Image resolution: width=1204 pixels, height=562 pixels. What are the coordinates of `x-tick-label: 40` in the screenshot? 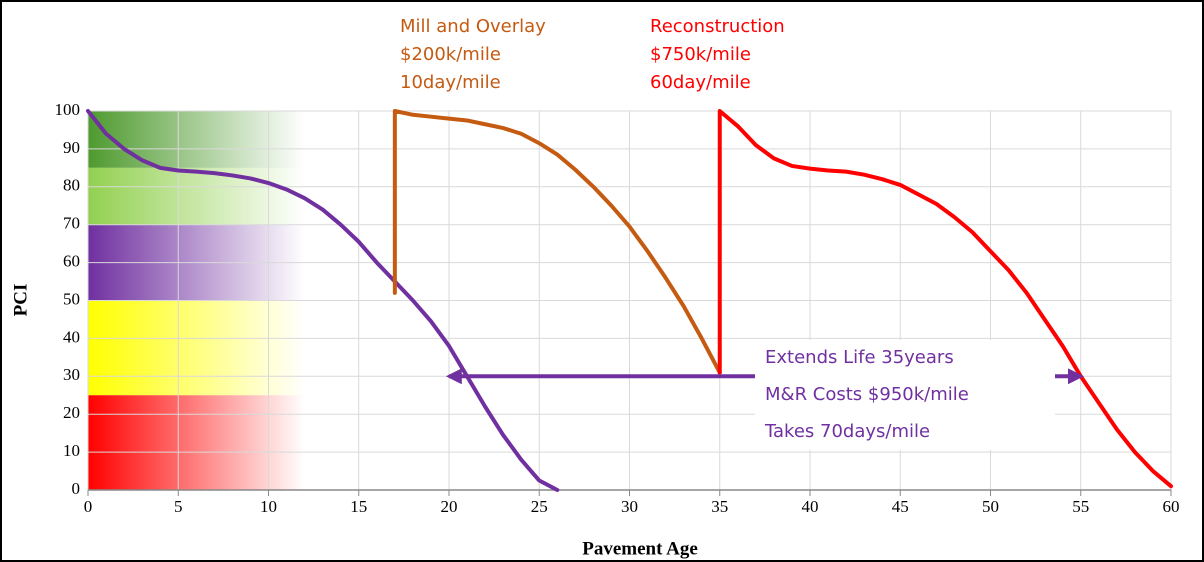 It's located at (810, 506).